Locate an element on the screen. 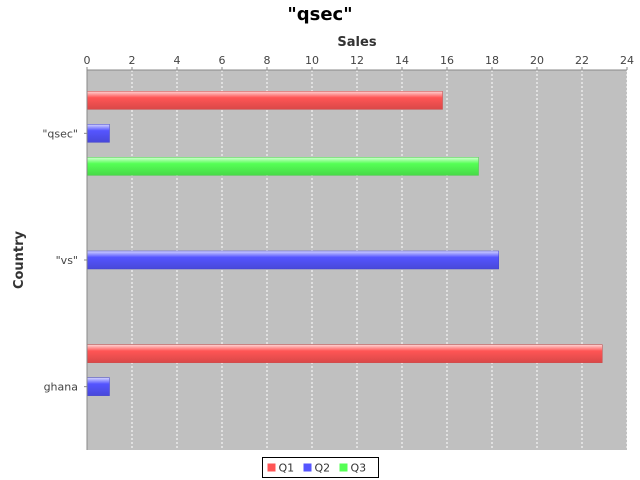 Image resolution: width=640 pixels, height=480 pixels. x-tick-label: 16 is located at coordinates (447, 60).